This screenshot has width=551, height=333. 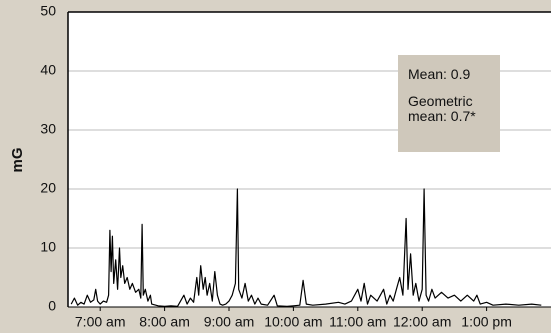 I want to click on x-tick-label: 11:00 am, so click(x=357, y=322).